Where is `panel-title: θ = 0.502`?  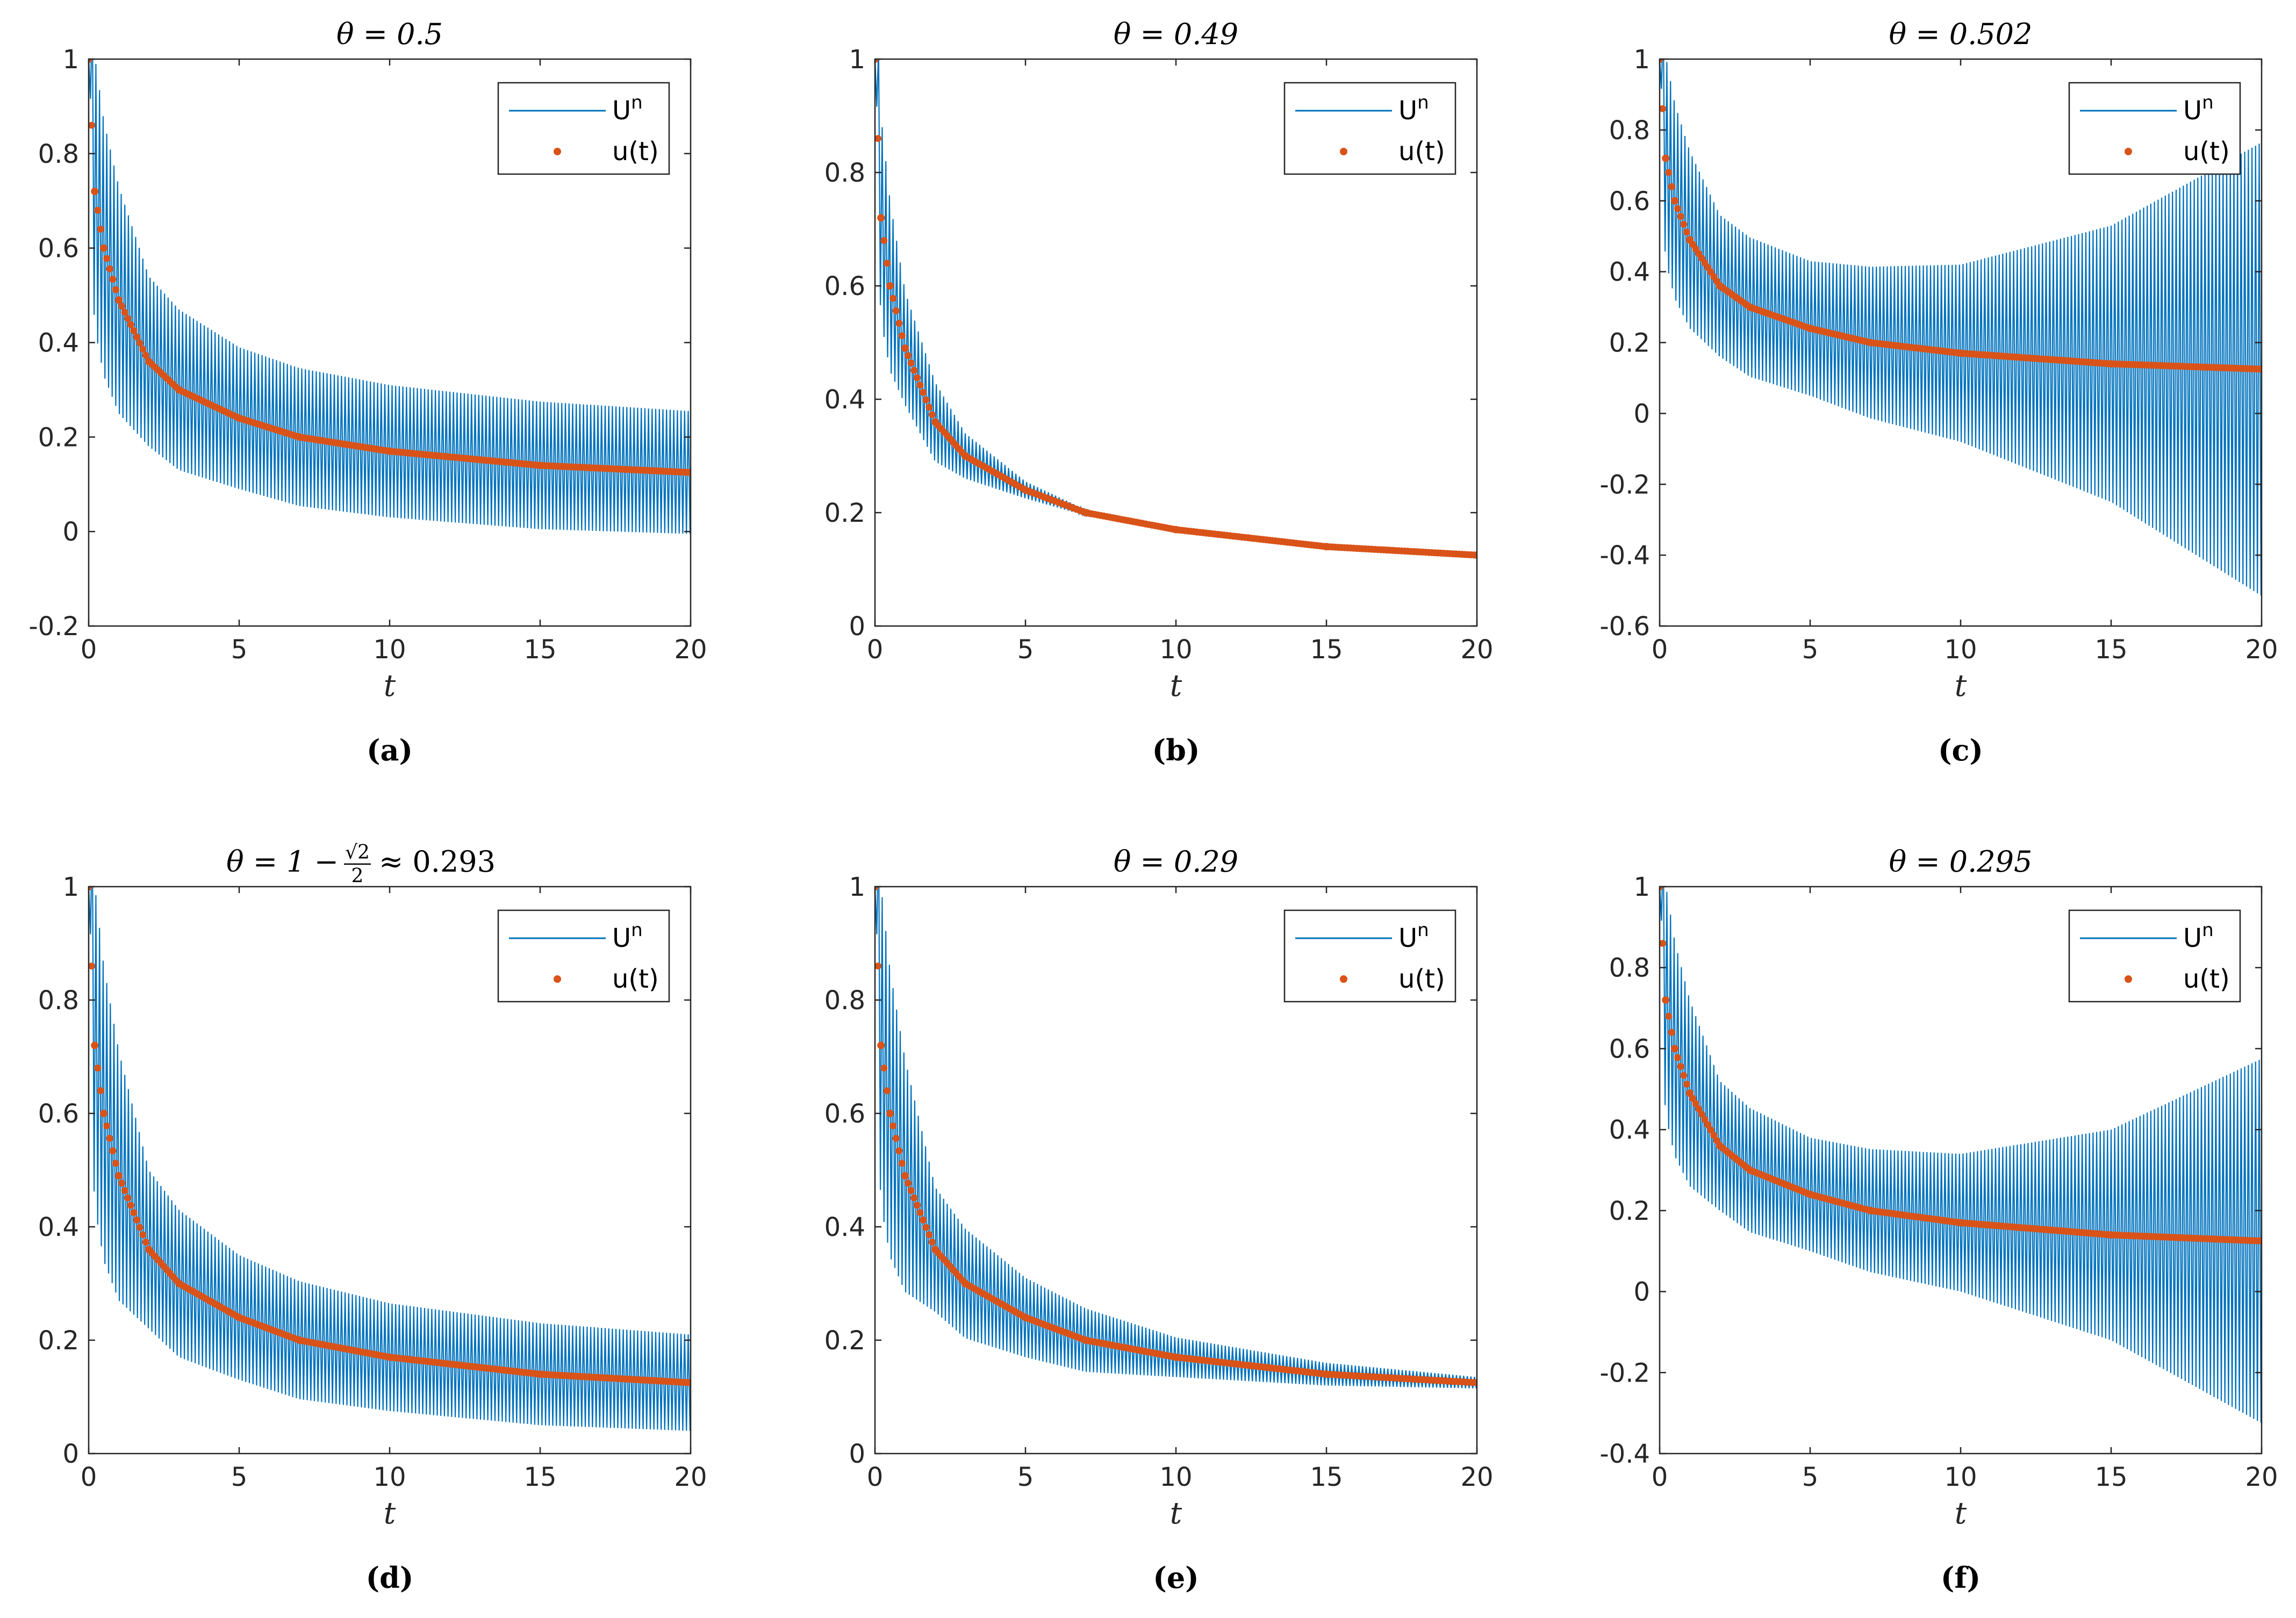 panel-title: θ = 0.502 is located at coordinates (1961, 34).